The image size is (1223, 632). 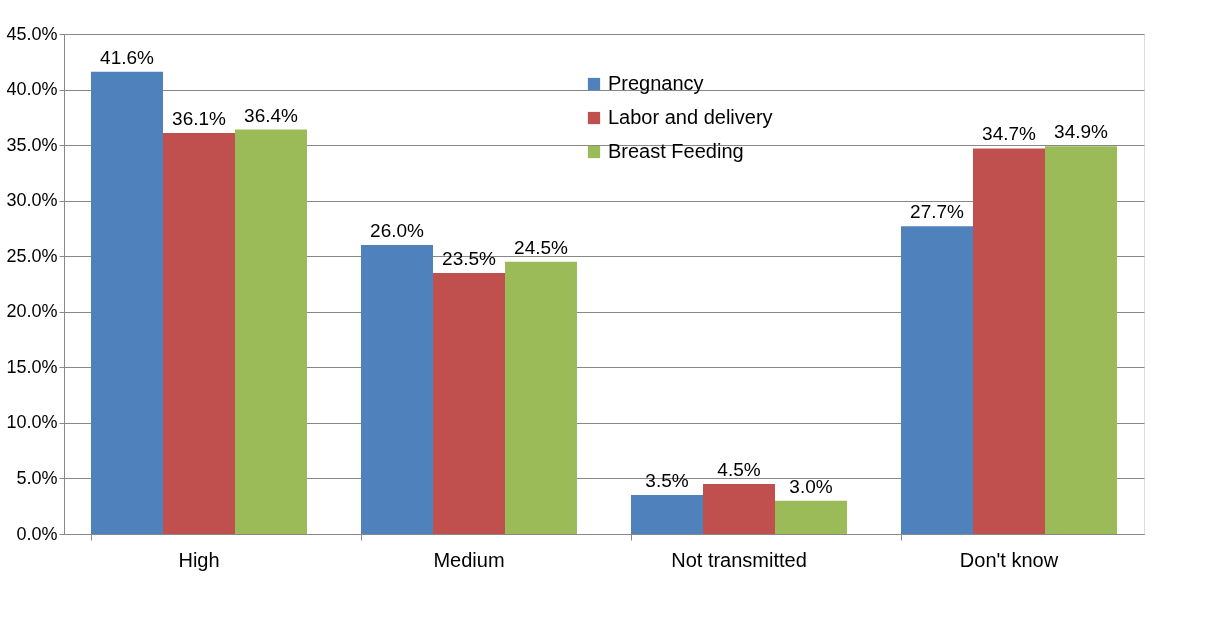 What do you see at coordinates (1009, 134) in the screenshot?
I see `data-label: 34.7%` at bounding box center [1009, 134].